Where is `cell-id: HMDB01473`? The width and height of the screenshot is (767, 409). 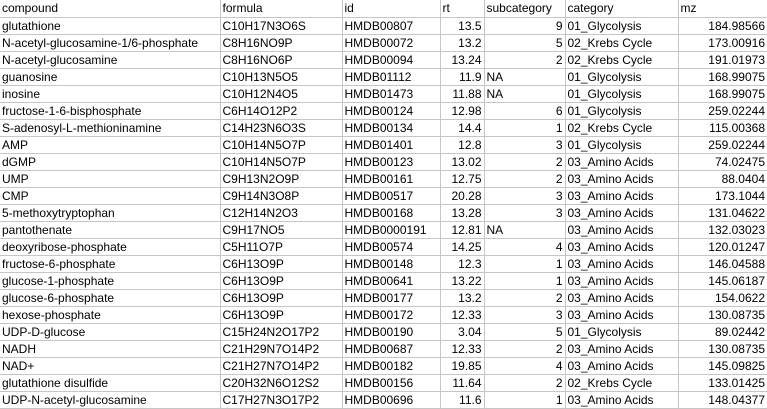 cell-id: HMDB01473 is located at coordinates (391, 94).